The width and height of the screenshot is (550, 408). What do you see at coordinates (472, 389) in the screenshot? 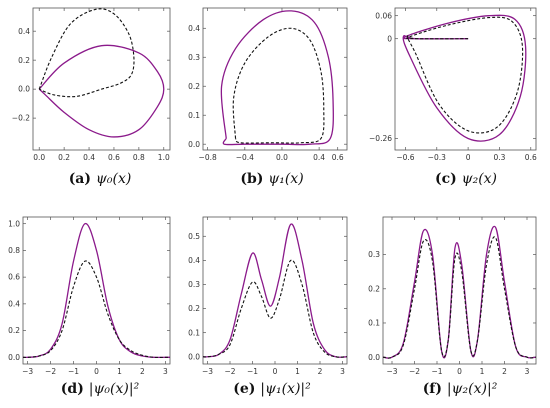
I see `panel-caption-math: |ψ₂(x)|²` at bounding box center [472, 389].